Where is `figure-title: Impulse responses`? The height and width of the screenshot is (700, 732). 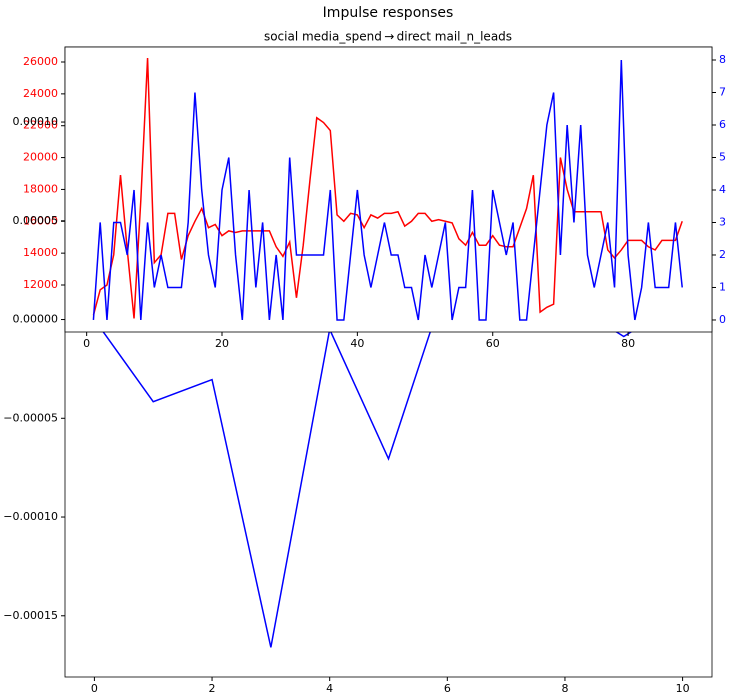
figure-title: Impulse responses is located at coordinates (388, 13).